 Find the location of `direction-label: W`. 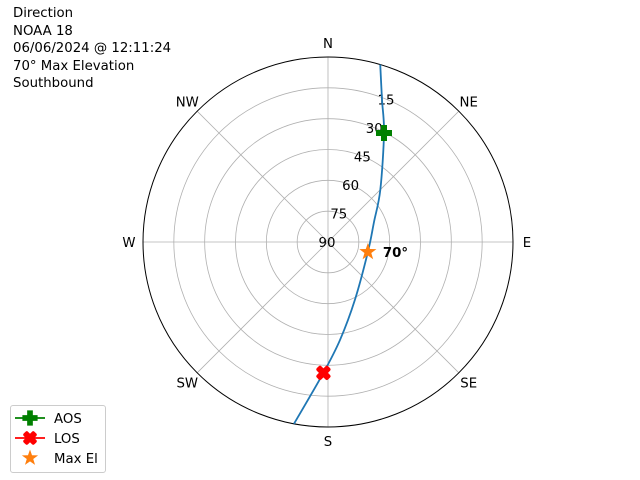

direction-label: W is located at coordinates (128, 243).